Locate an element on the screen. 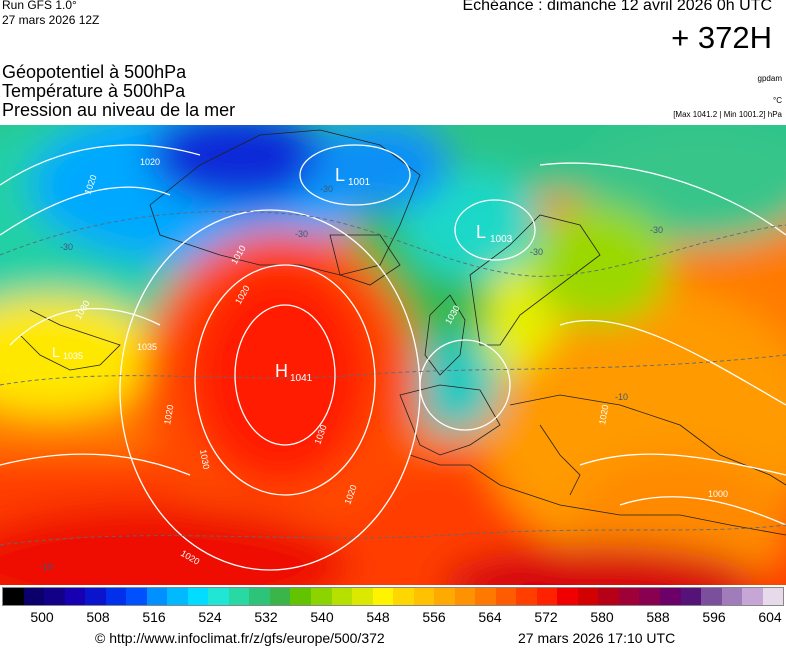 The image size is (786, 648). field-title-geopotential: Géopotentiel à 500hPa is located at coordinates (94, 72).